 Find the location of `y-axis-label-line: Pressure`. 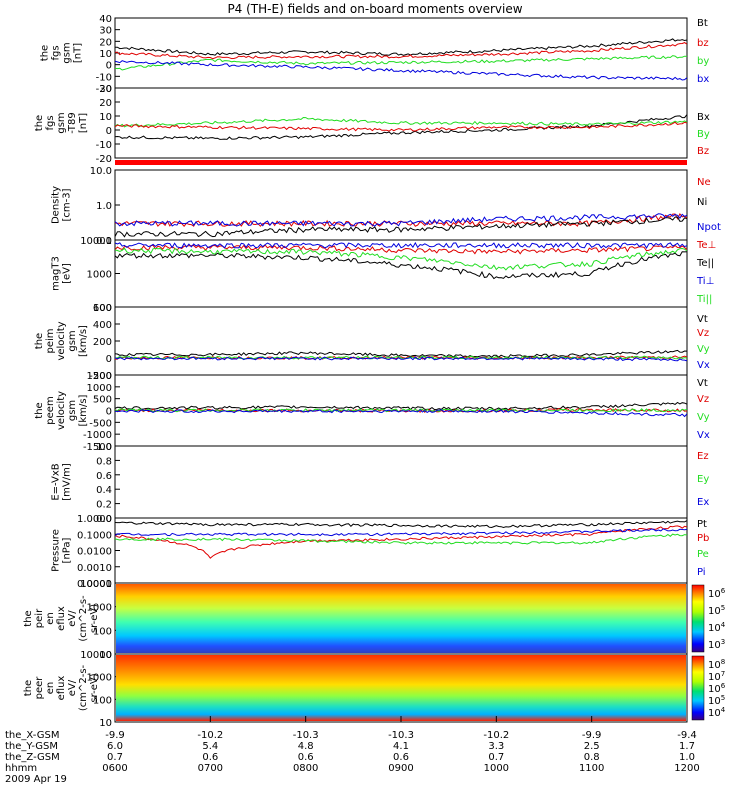

y-axis-label-line: Pressure is located at coordinates (56, 550).